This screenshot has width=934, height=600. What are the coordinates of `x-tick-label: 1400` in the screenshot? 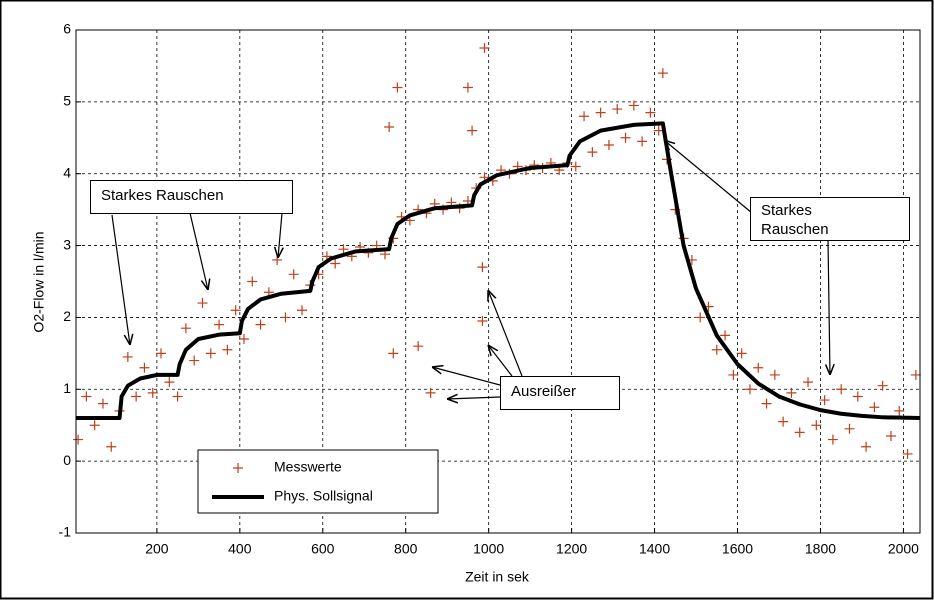 It's located at (654, 549).